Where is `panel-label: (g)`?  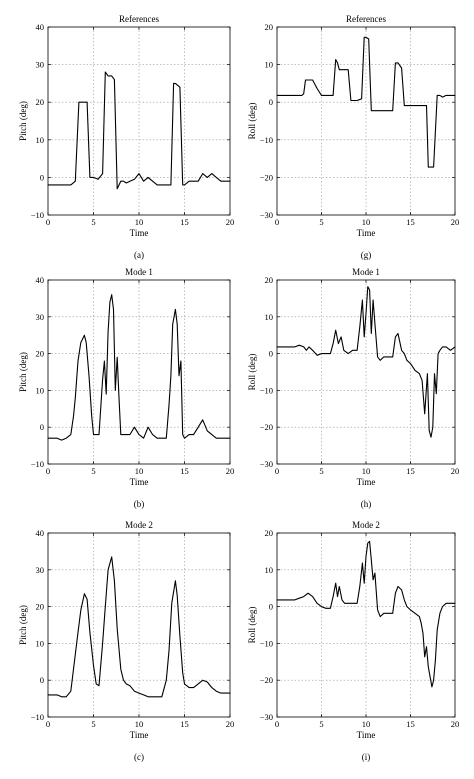
panel-label: (g) is located at coordinates (366, 255).